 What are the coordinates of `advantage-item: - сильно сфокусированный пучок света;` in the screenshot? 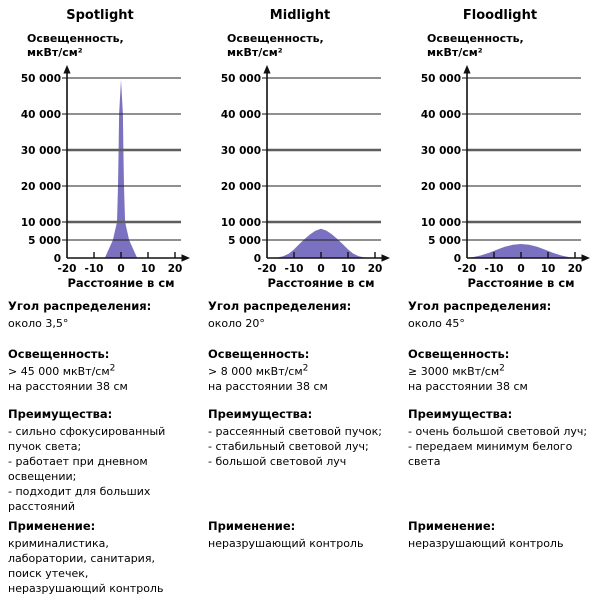 It's located at (87, 439).